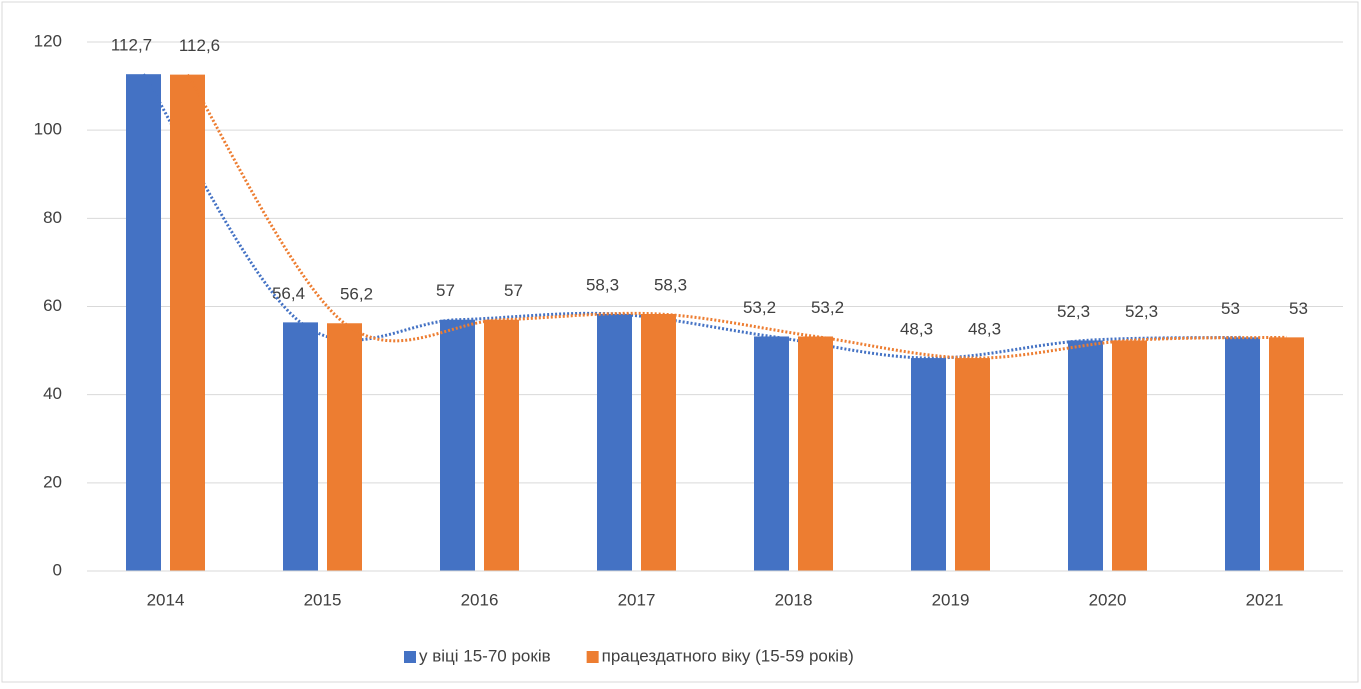 The image size is (1361, 689). I want to click on legend-label: працездатного віку (15-59 років), so click(728, 655).